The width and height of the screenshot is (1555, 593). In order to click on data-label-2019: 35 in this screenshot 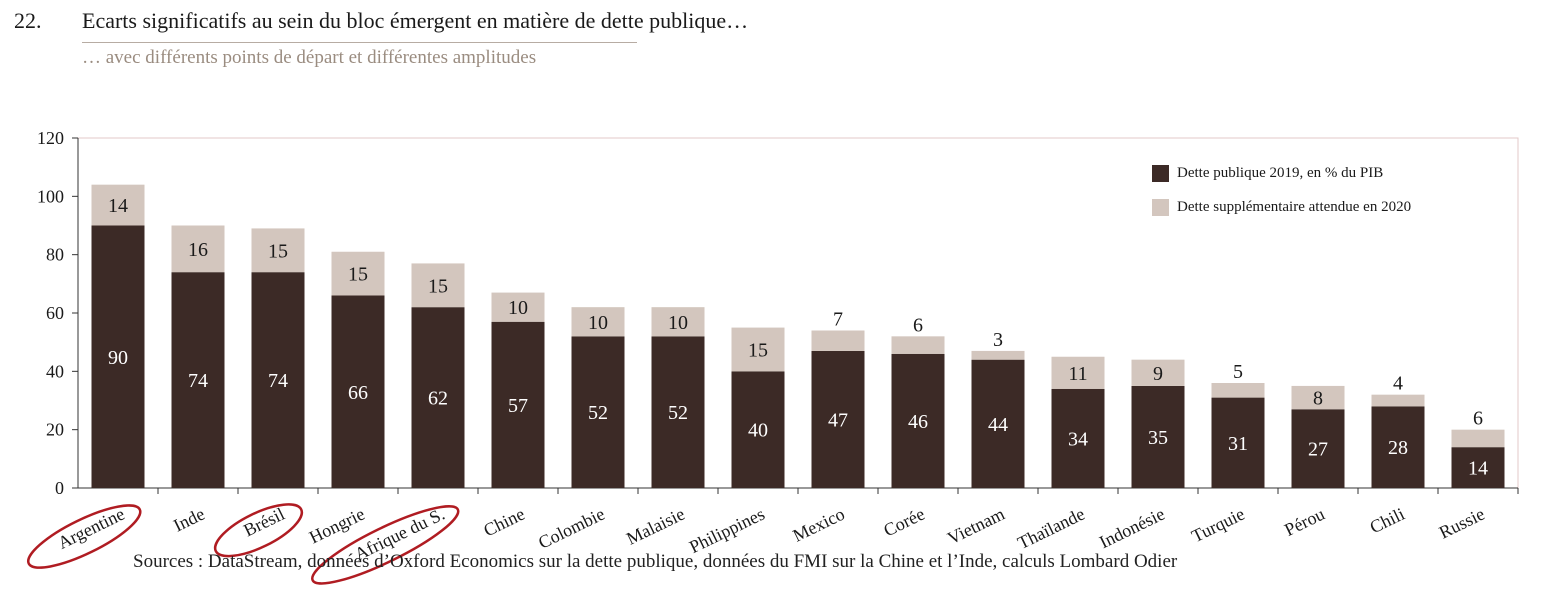, I will do `click(1158, 438)`.